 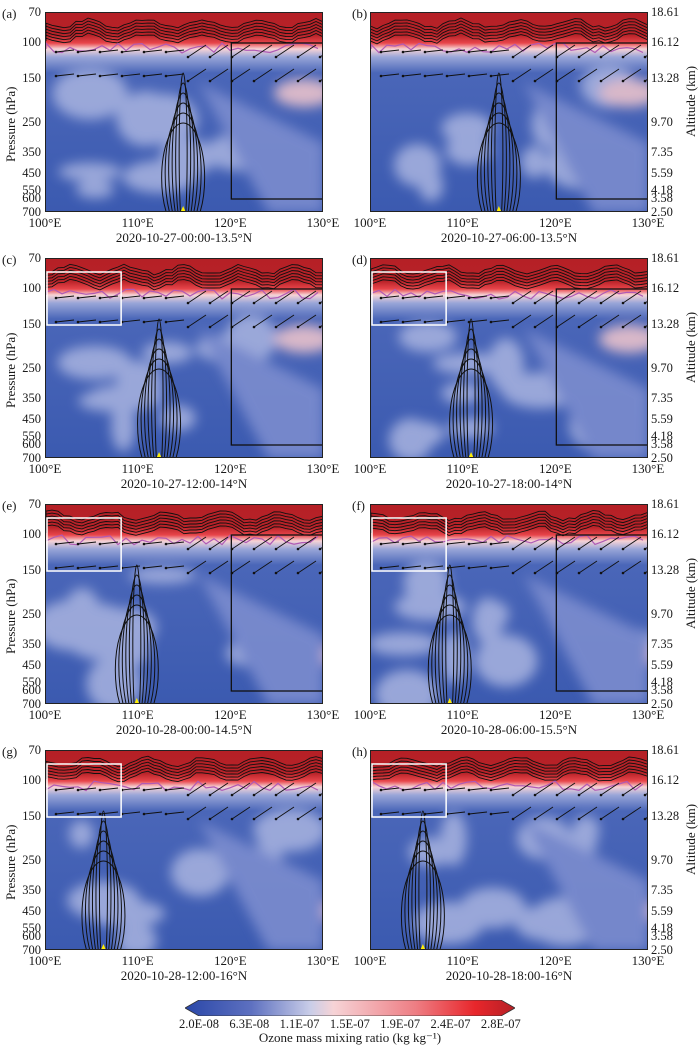 What do you see at coordinates (349, 1024) in the screenshot?
I see `colorbar-tick: 1.5E-07` at bounding box center [349, 1024].